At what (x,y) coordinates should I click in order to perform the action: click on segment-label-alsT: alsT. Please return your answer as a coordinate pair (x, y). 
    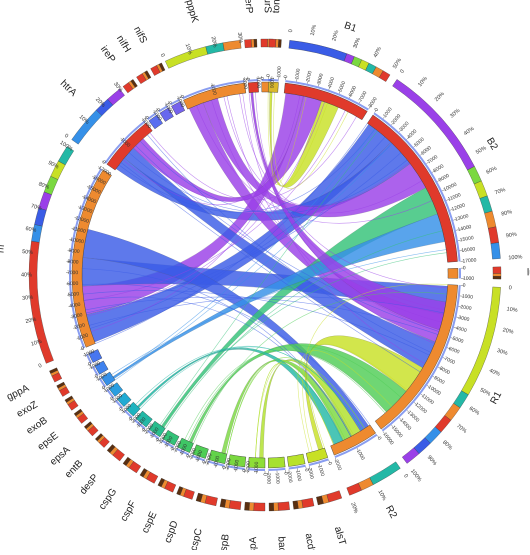
    Looking at the image, I should click on (340, 535).